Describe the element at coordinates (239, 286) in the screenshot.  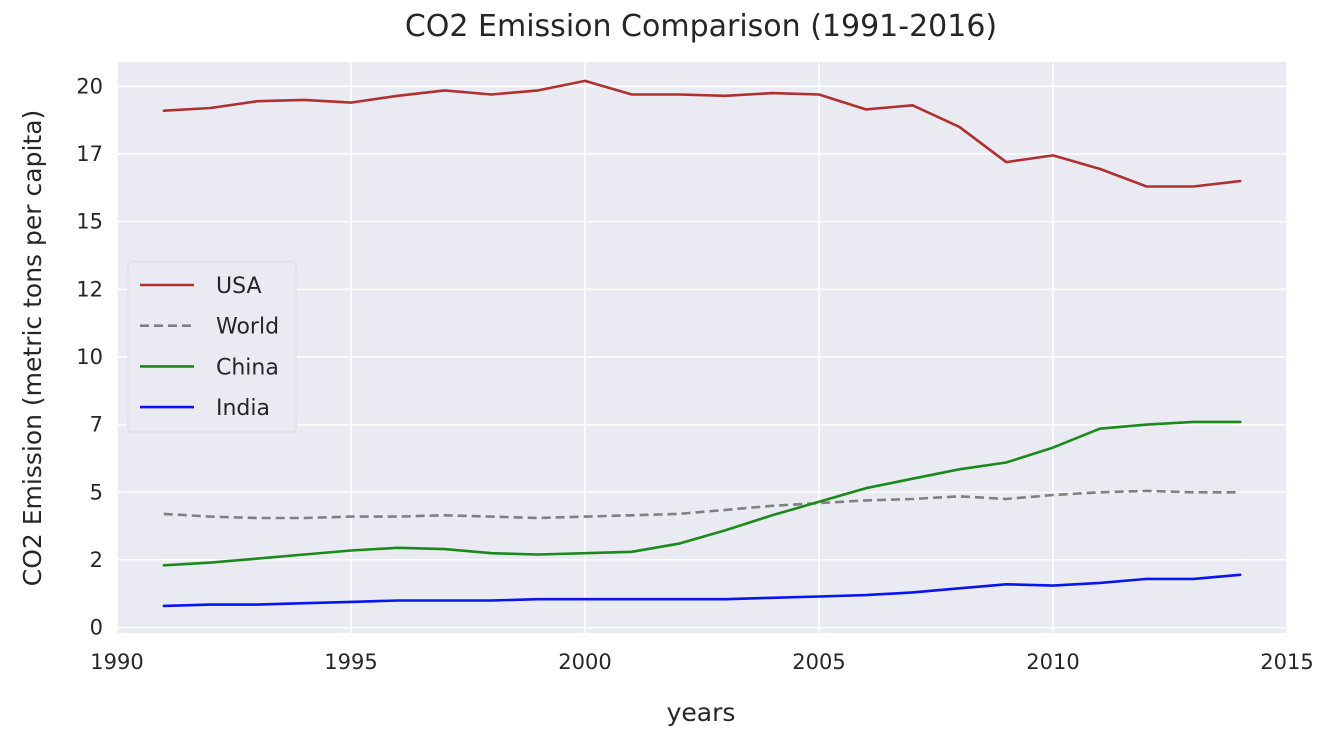
I see `legend-label: USA` at that location.